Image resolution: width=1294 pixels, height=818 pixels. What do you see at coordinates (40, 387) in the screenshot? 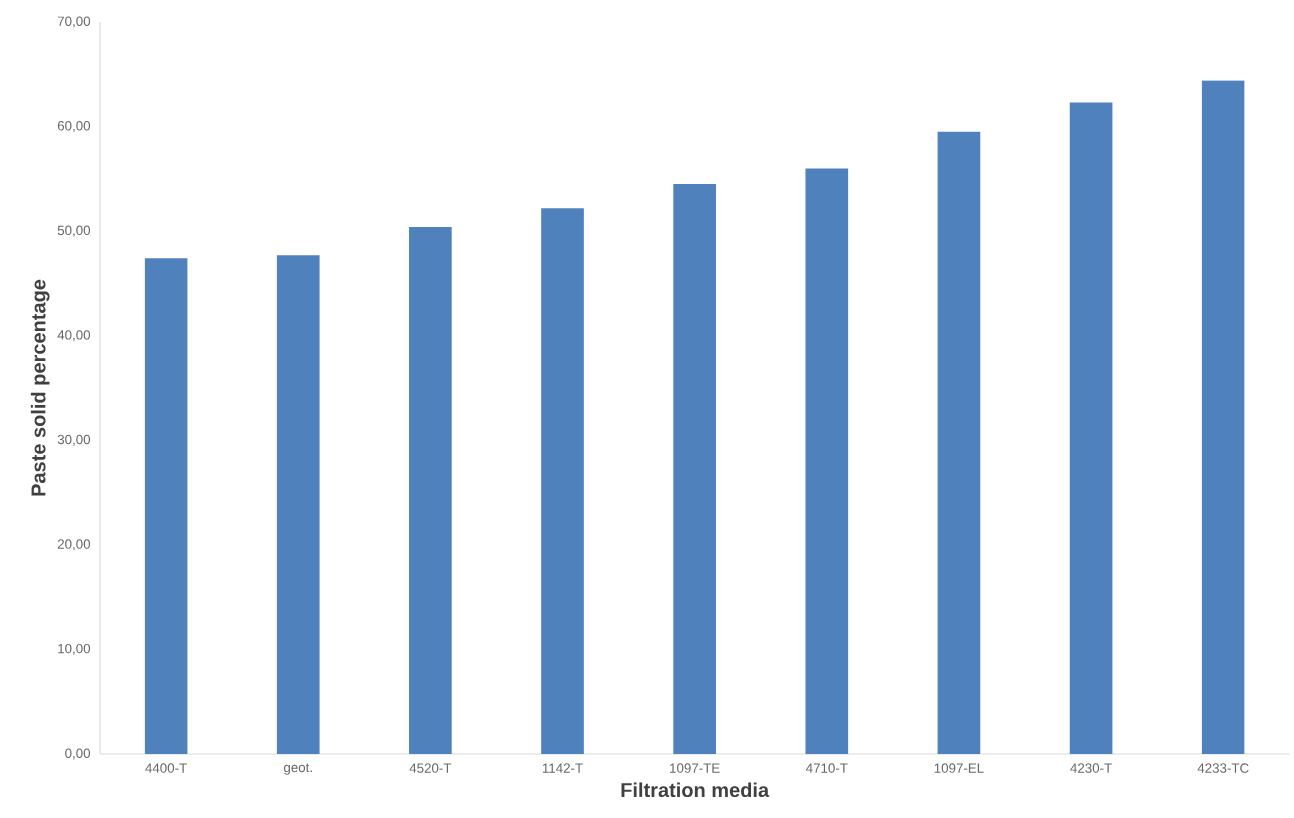
I see `y-axis-title: Paste solid percentage` at bounding box center [40, 387].